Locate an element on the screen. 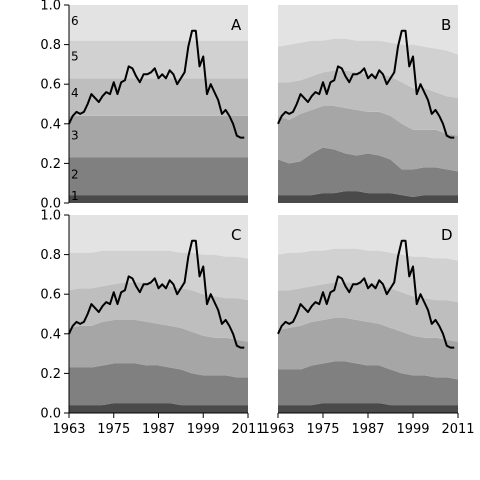  band-label-4: 4 is located at coordinates (75, 93).